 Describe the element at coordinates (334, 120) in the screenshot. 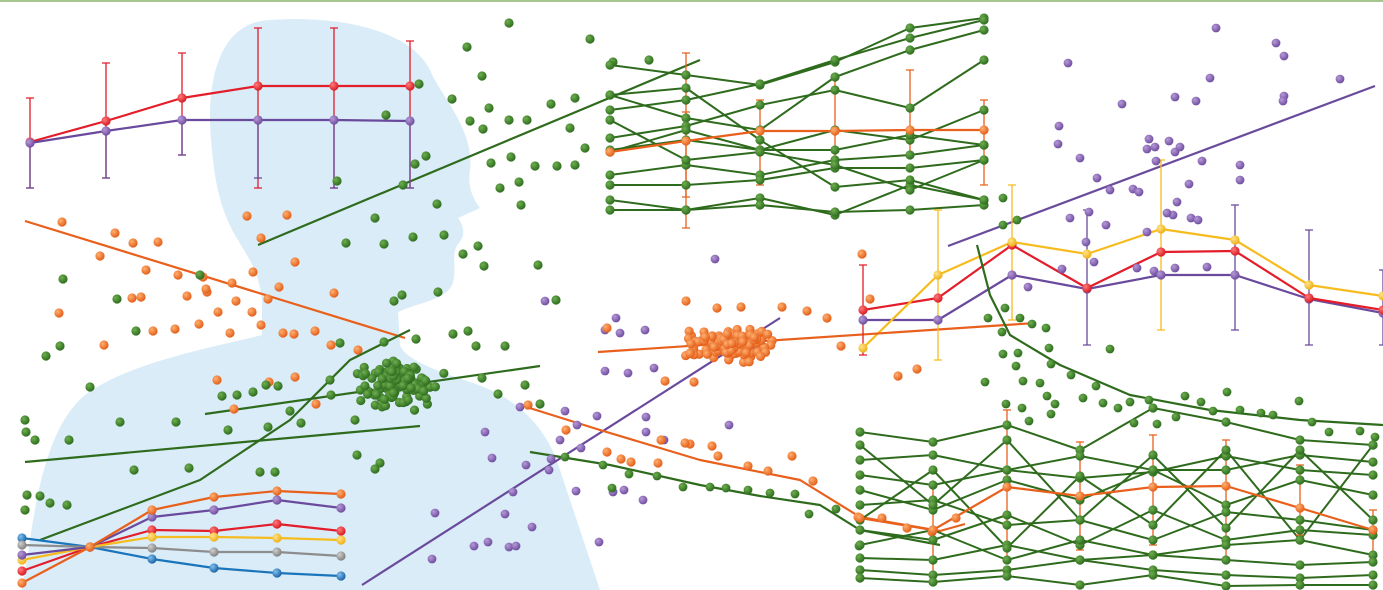

I see `tl-purple-series-point` at that location.